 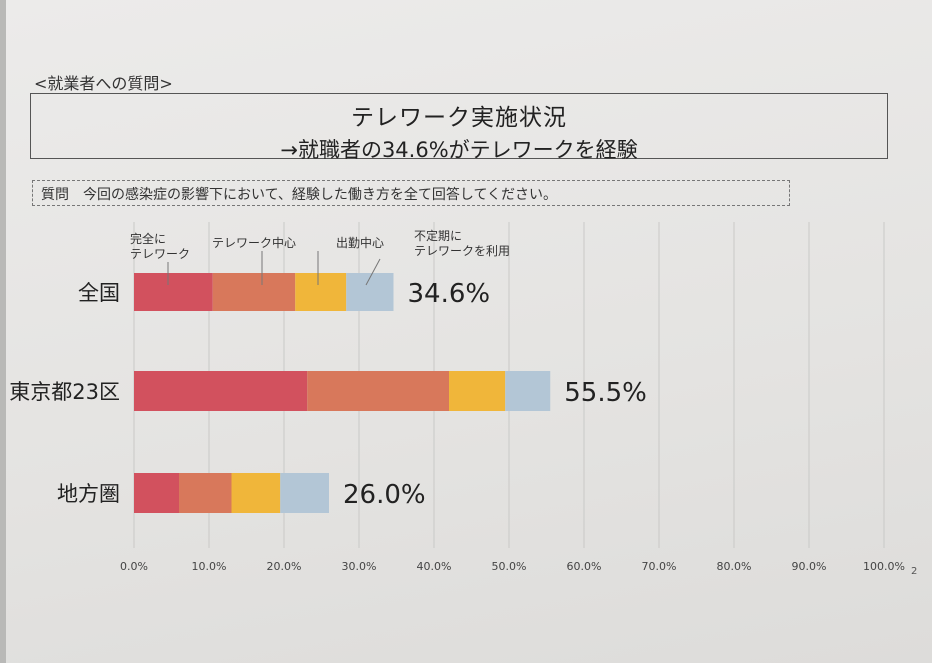 What do you see at coordinates (64, 392) in the screenshot?
I see `category-label: 東京都23区` at bounding box center [64, 392].